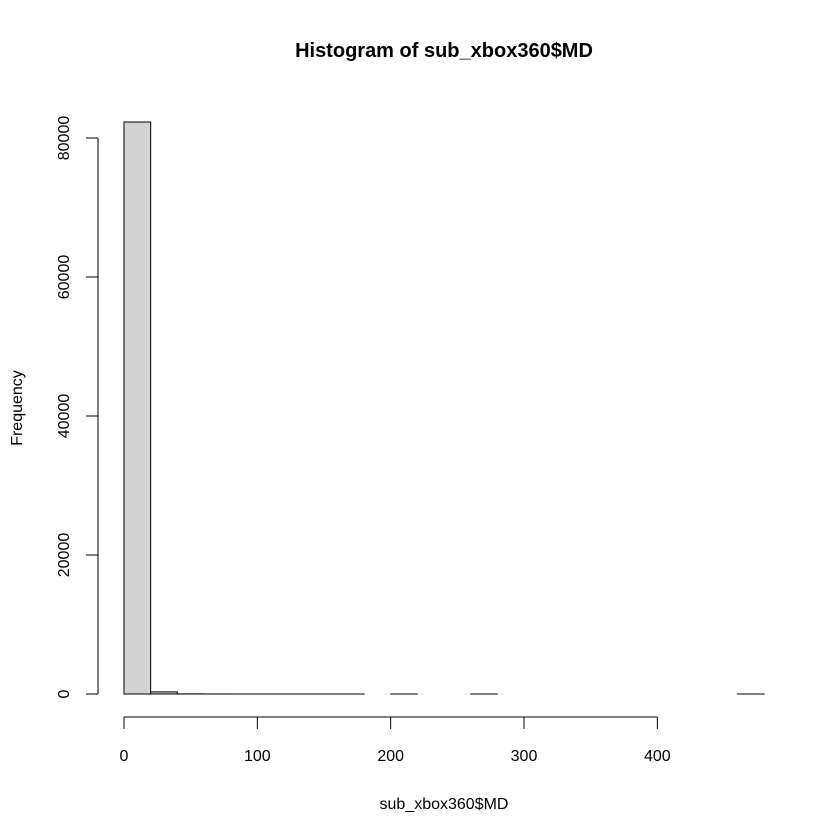 This screenshot has width=840, height=840. I want to click on x-tick-label: 300, so click(524, 756).